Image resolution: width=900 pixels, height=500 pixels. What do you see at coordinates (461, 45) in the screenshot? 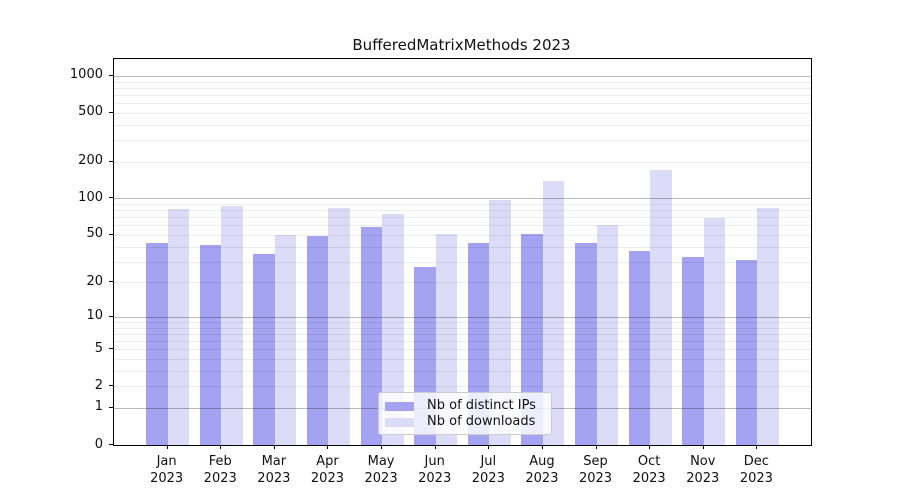
I see `chart-title: BufferedMatrixMethods 2023` at bounding box center [461, 45].